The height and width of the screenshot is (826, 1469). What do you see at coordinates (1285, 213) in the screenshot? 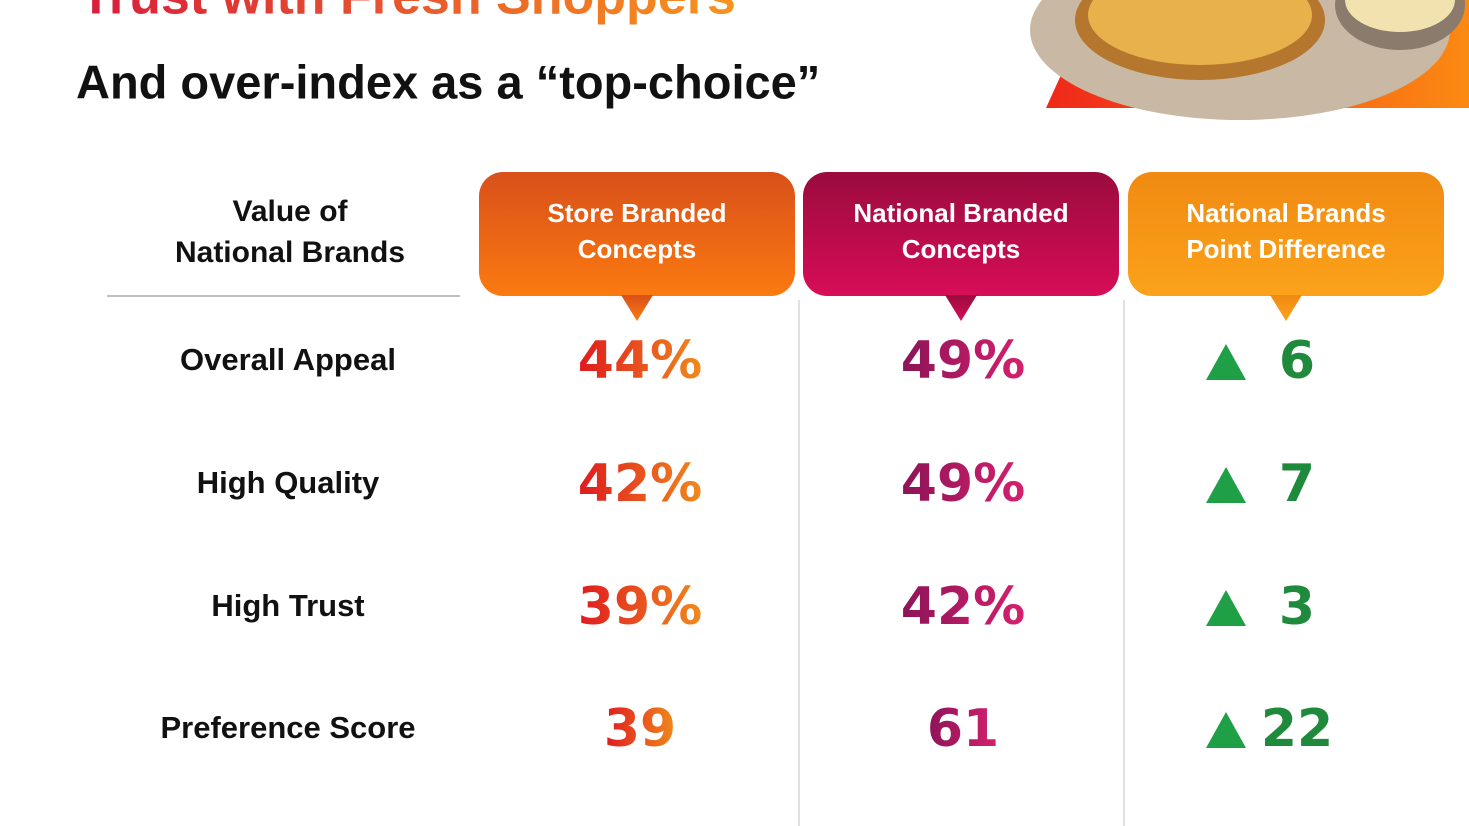
I see `column-header: National Brands` at bounding box center [1285, 213].